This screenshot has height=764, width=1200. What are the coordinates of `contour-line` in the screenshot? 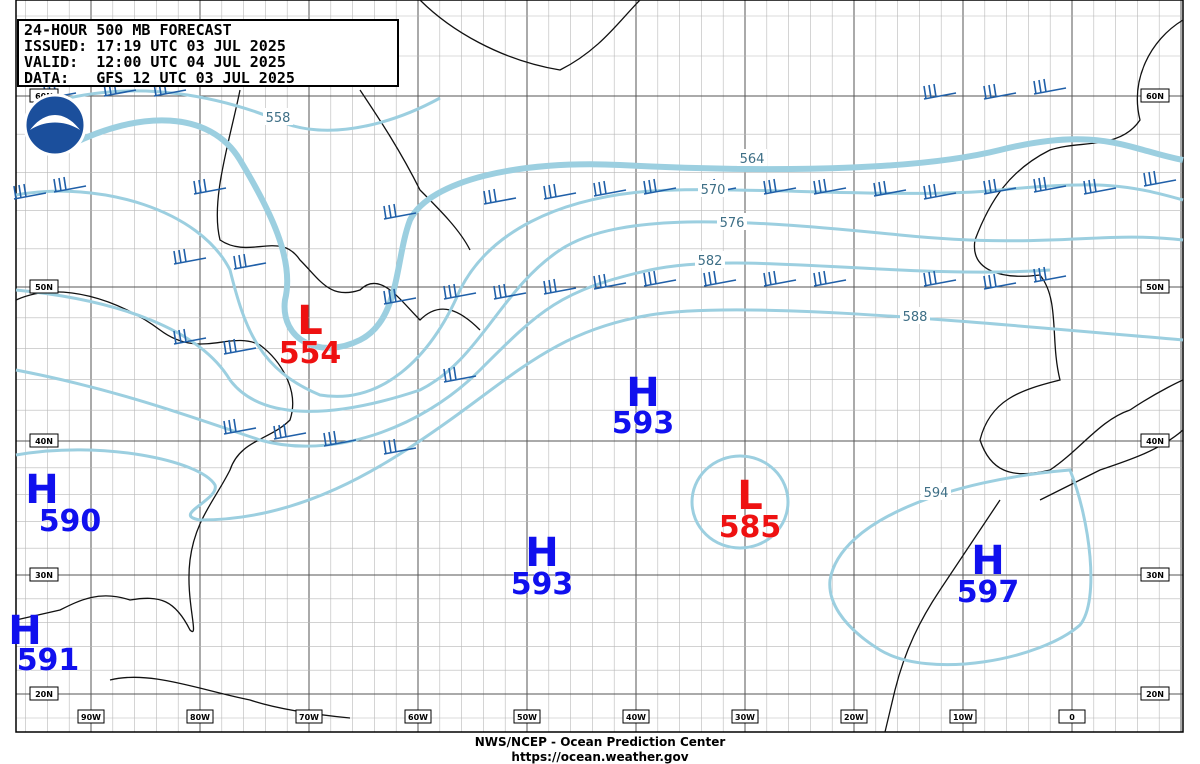 It's located at (740, 502).